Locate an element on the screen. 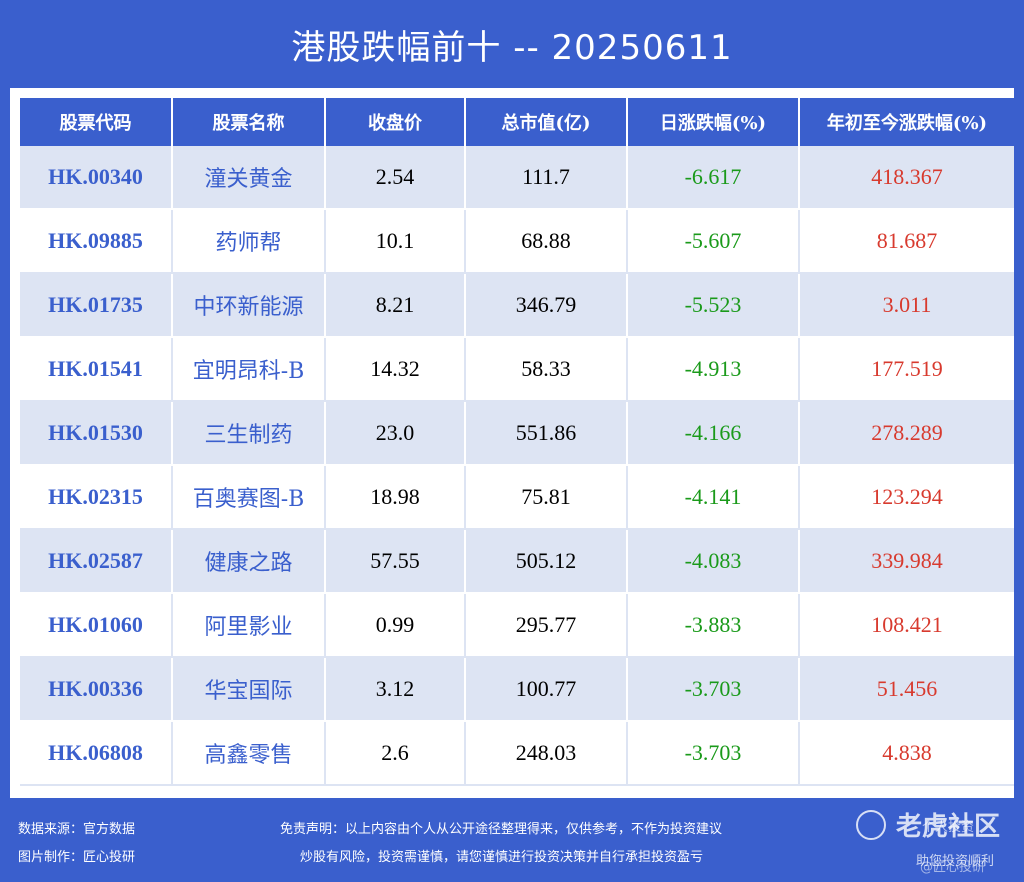 The image size is (1024, 882). close-price: 18.98 is located at coordinates (396, 498).